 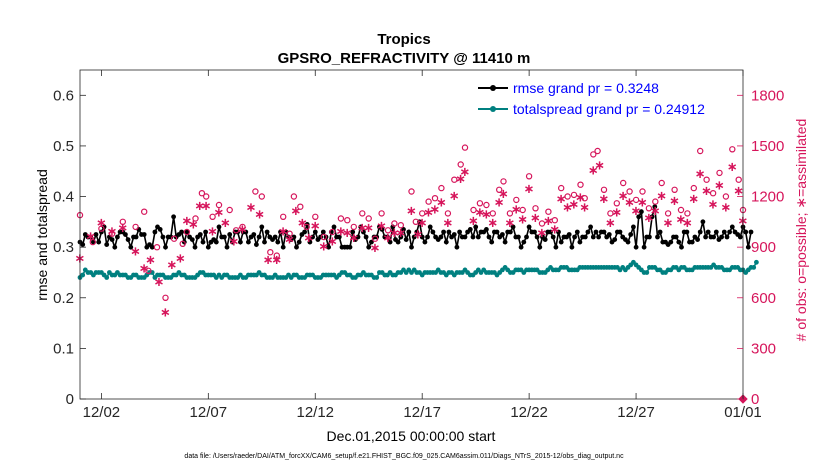 I want to click on y-left-tick-label: 0, so click(x=70, y=399).